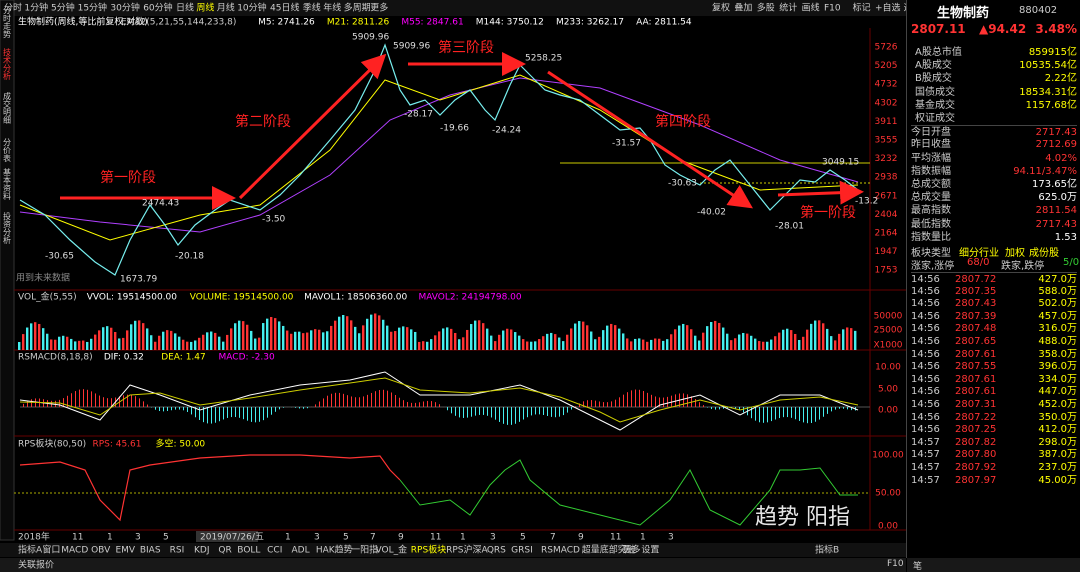  What do you see at coordinates (364, 550) in the screenshot?
I see `indicator-tab: 一阳指` at bounding box center [364, 550].